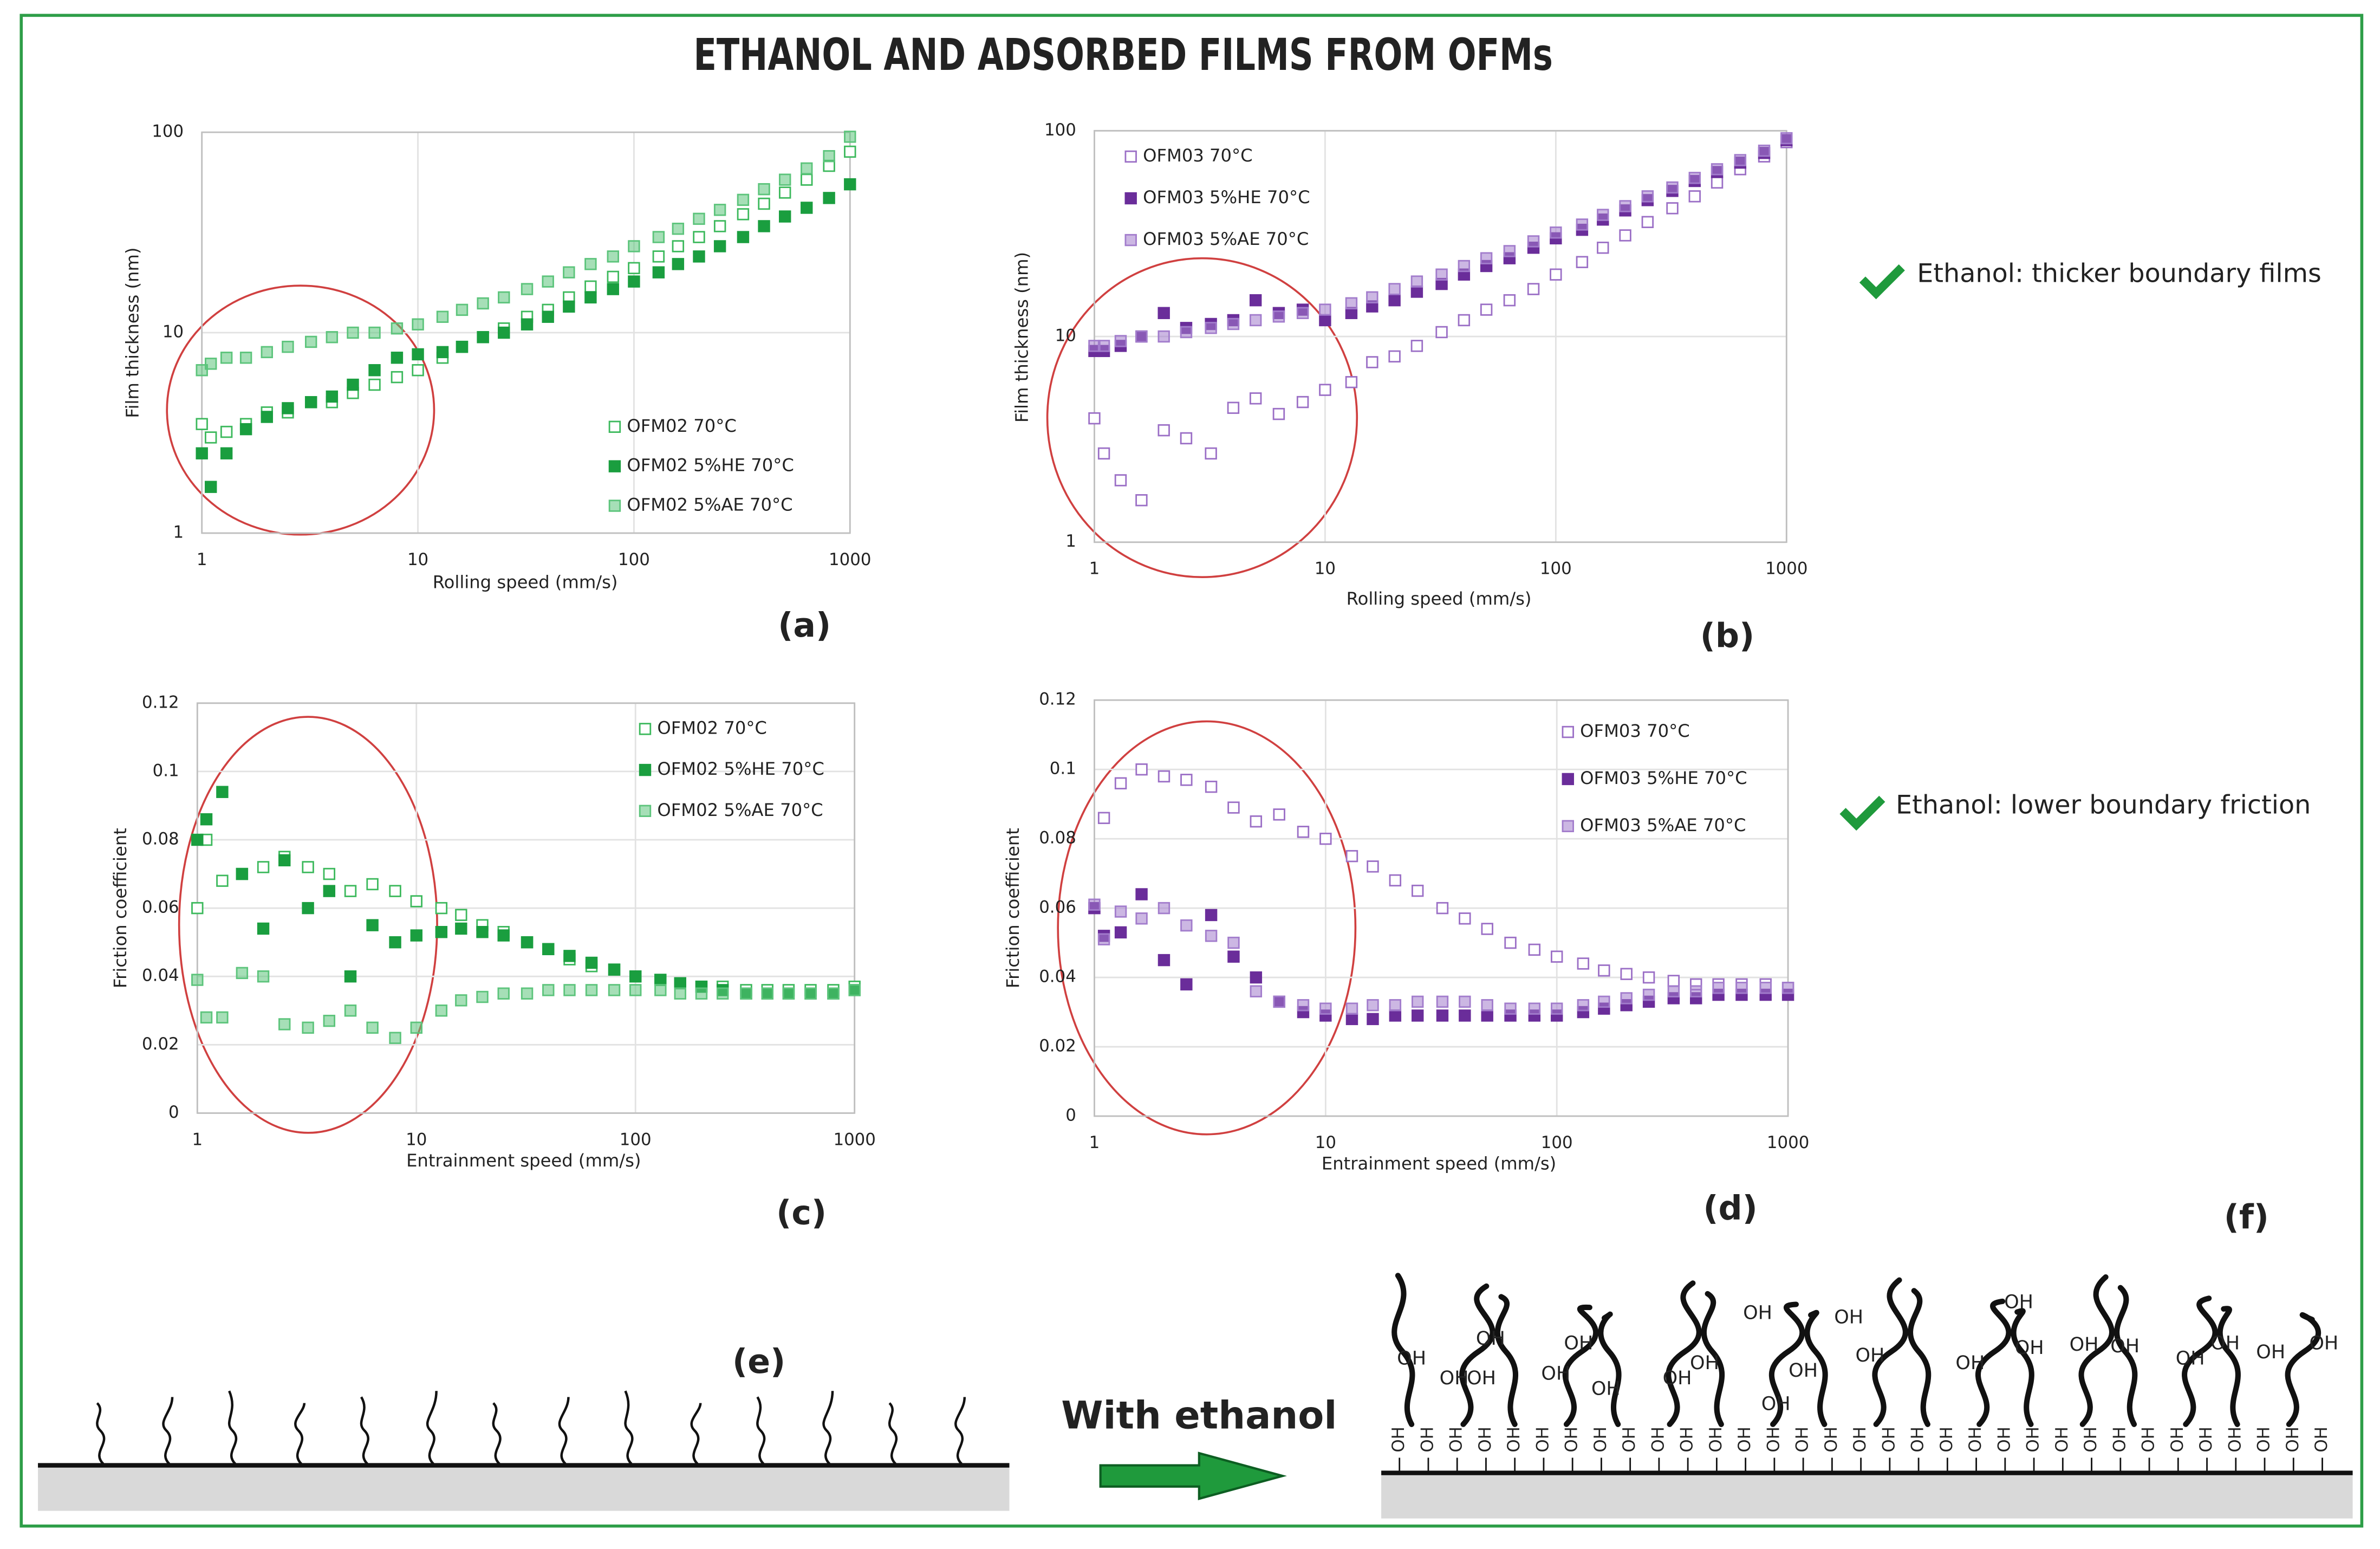 Image resolution: width=2380 pixels, height=1549 pixels. I want to click on highlight, so click(308, 925).